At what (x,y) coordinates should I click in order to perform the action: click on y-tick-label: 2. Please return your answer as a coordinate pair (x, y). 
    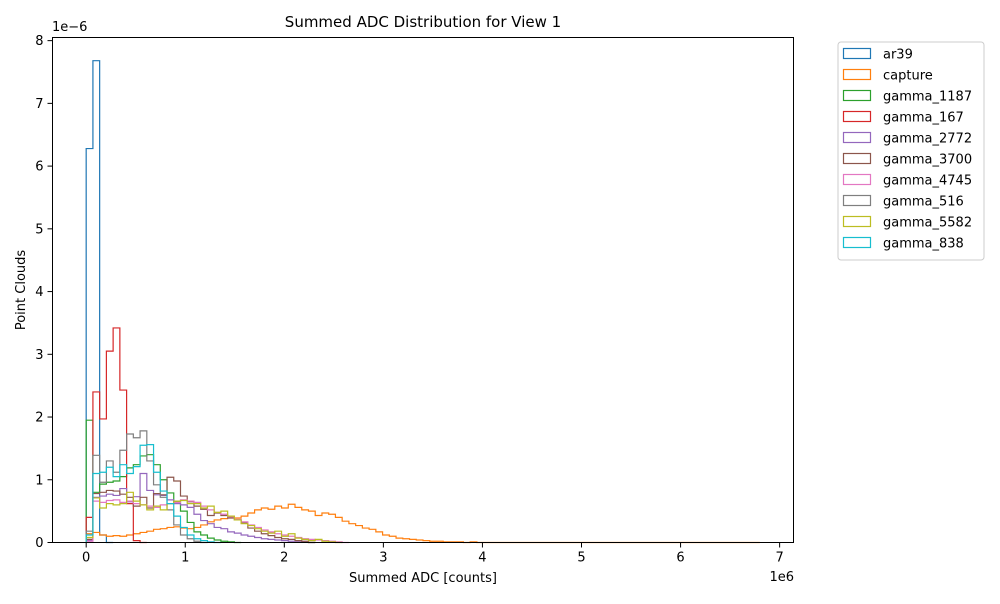
    Looking at the image, I should click on (39, 418).